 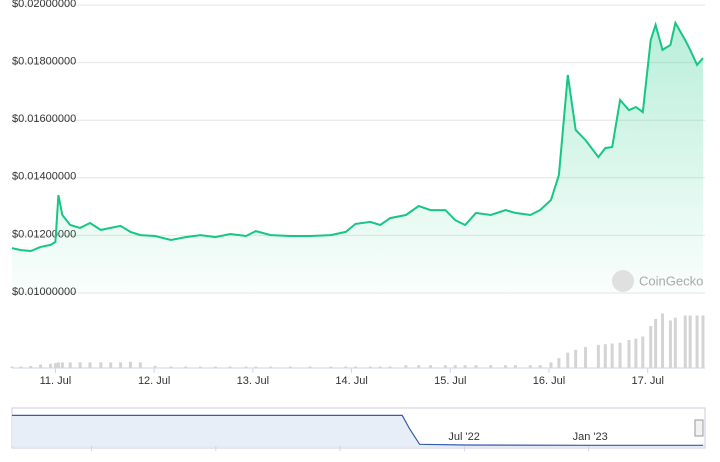 I want to click on x-tick-label: Jan '23, so click(x=590, y=437).